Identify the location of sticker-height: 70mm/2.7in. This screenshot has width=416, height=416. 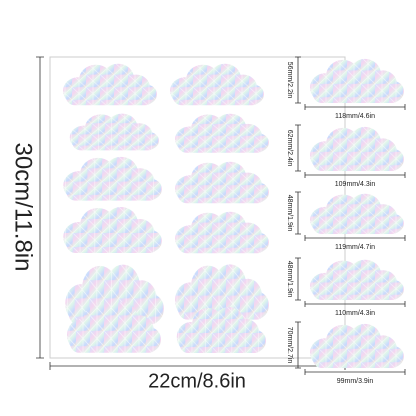
(289, 345).